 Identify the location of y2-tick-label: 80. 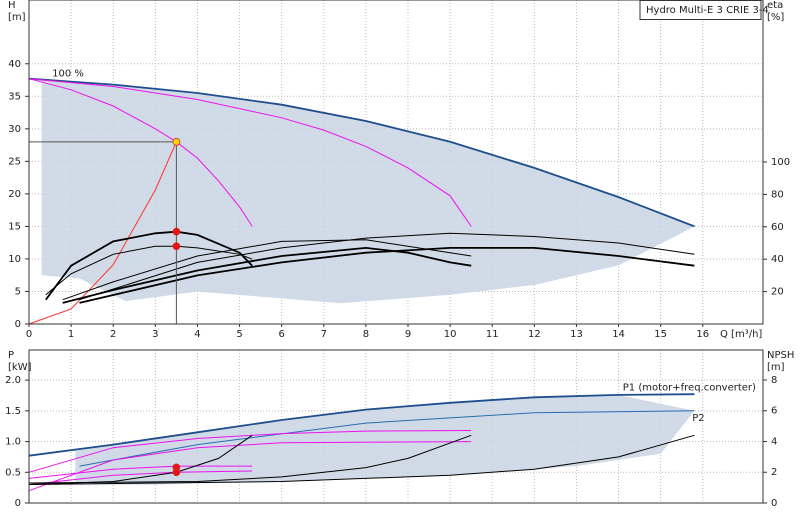
(777, 194).